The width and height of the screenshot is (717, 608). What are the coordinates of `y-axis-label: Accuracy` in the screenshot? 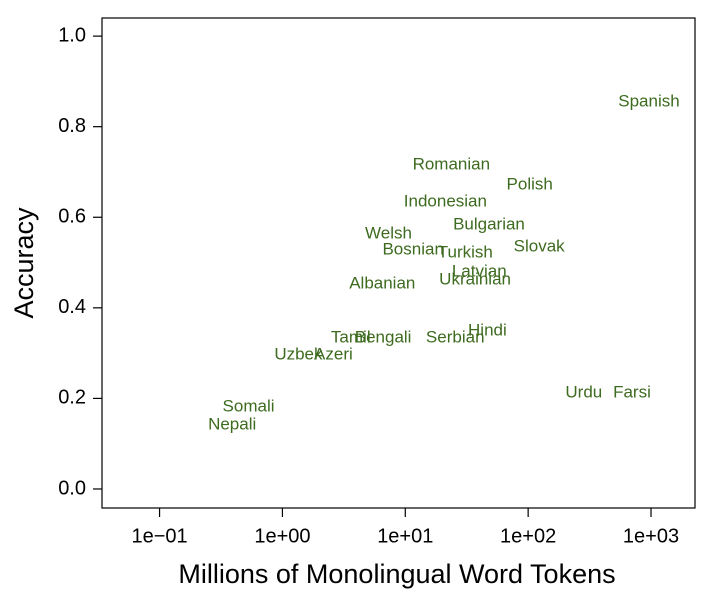 It's located at (24, 263).